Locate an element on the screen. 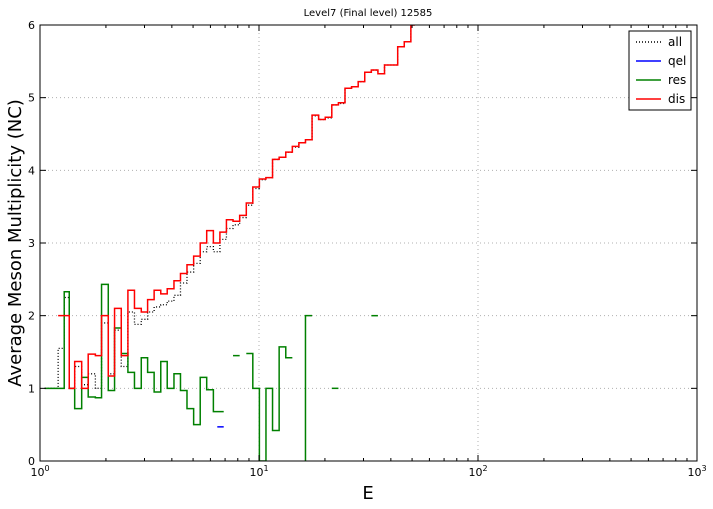 The width and height of the screenshot is (713, 509). legend-label-dis: dis is located at coordinates (676, 99).